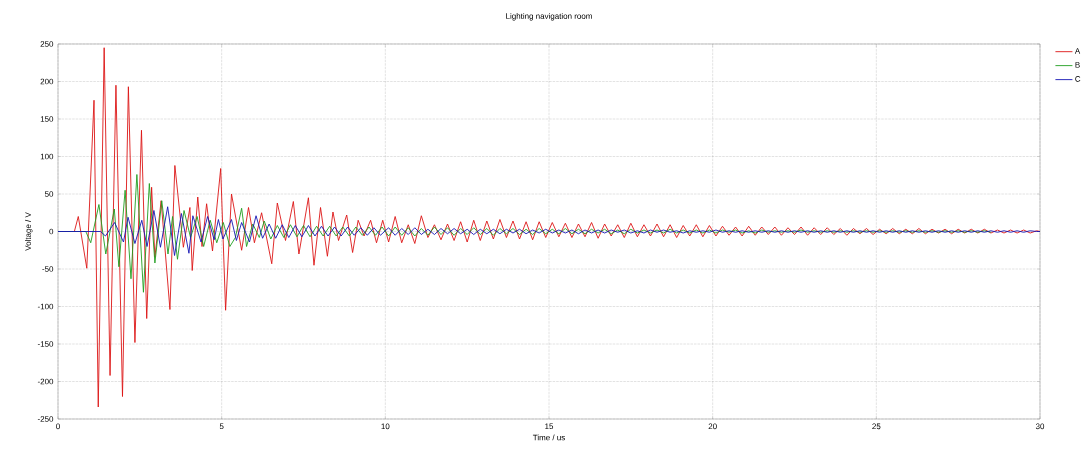  Describe the element at coordinates (549, 231) in the screenshot. I see `line-series` at that location.